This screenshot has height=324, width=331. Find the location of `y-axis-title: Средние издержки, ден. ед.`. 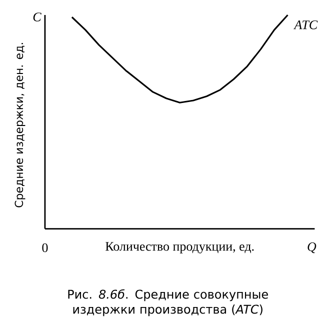

y-axis-title: Средние издержки, ден. ед. is located at coordinates (20, 125).